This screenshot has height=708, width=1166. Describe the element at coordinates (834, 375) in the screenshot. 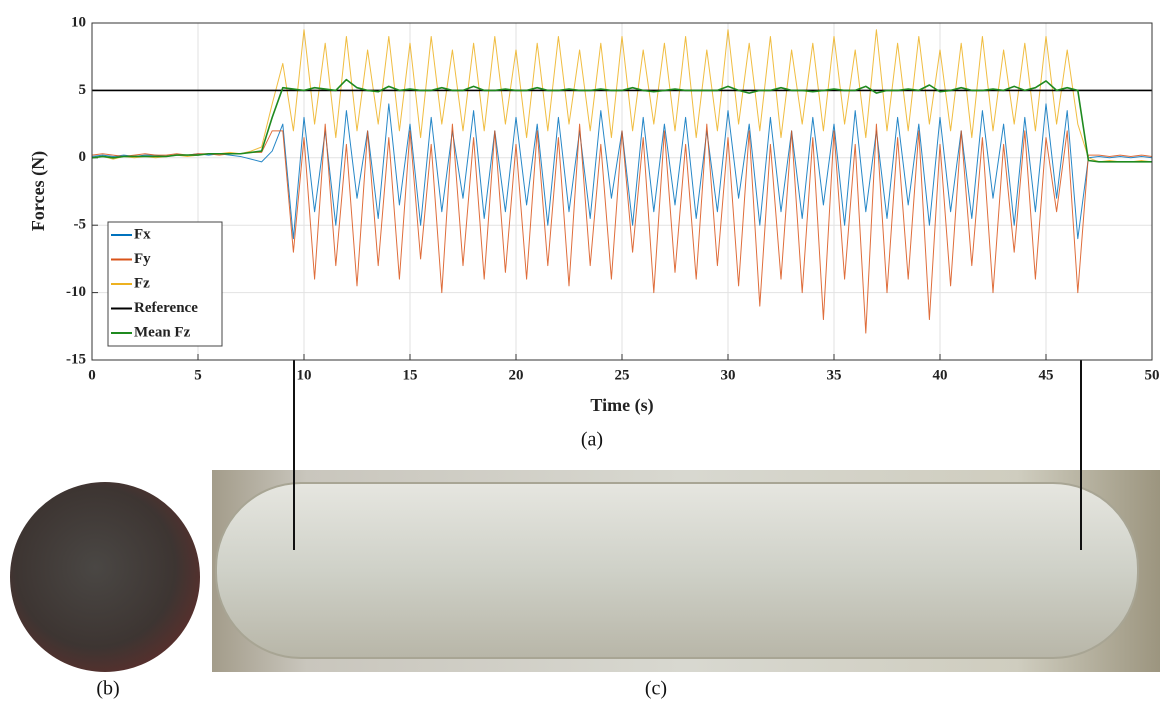

I see `x-tick-label: 35` at that location.